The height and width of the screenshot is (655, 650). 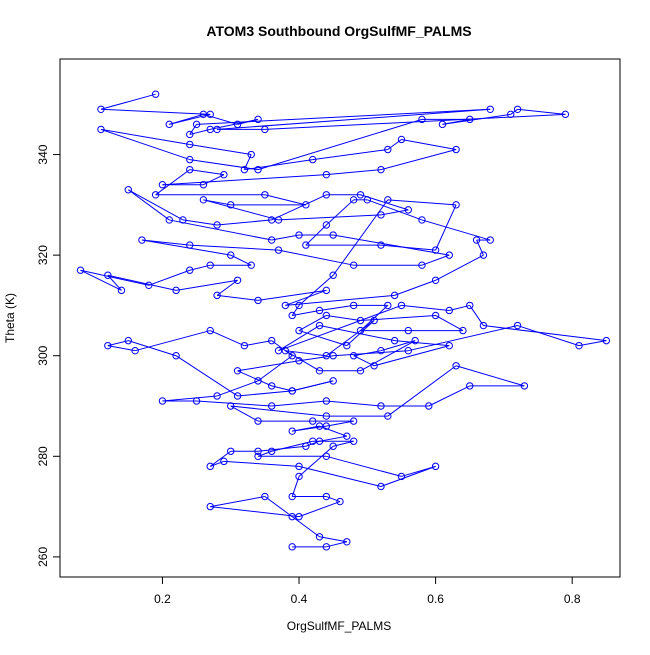 What do you see at coordinates (48, 355) in the screenshot?
I see `y-axis: 260 280 300 320 340` at bounding box center [48, 355].